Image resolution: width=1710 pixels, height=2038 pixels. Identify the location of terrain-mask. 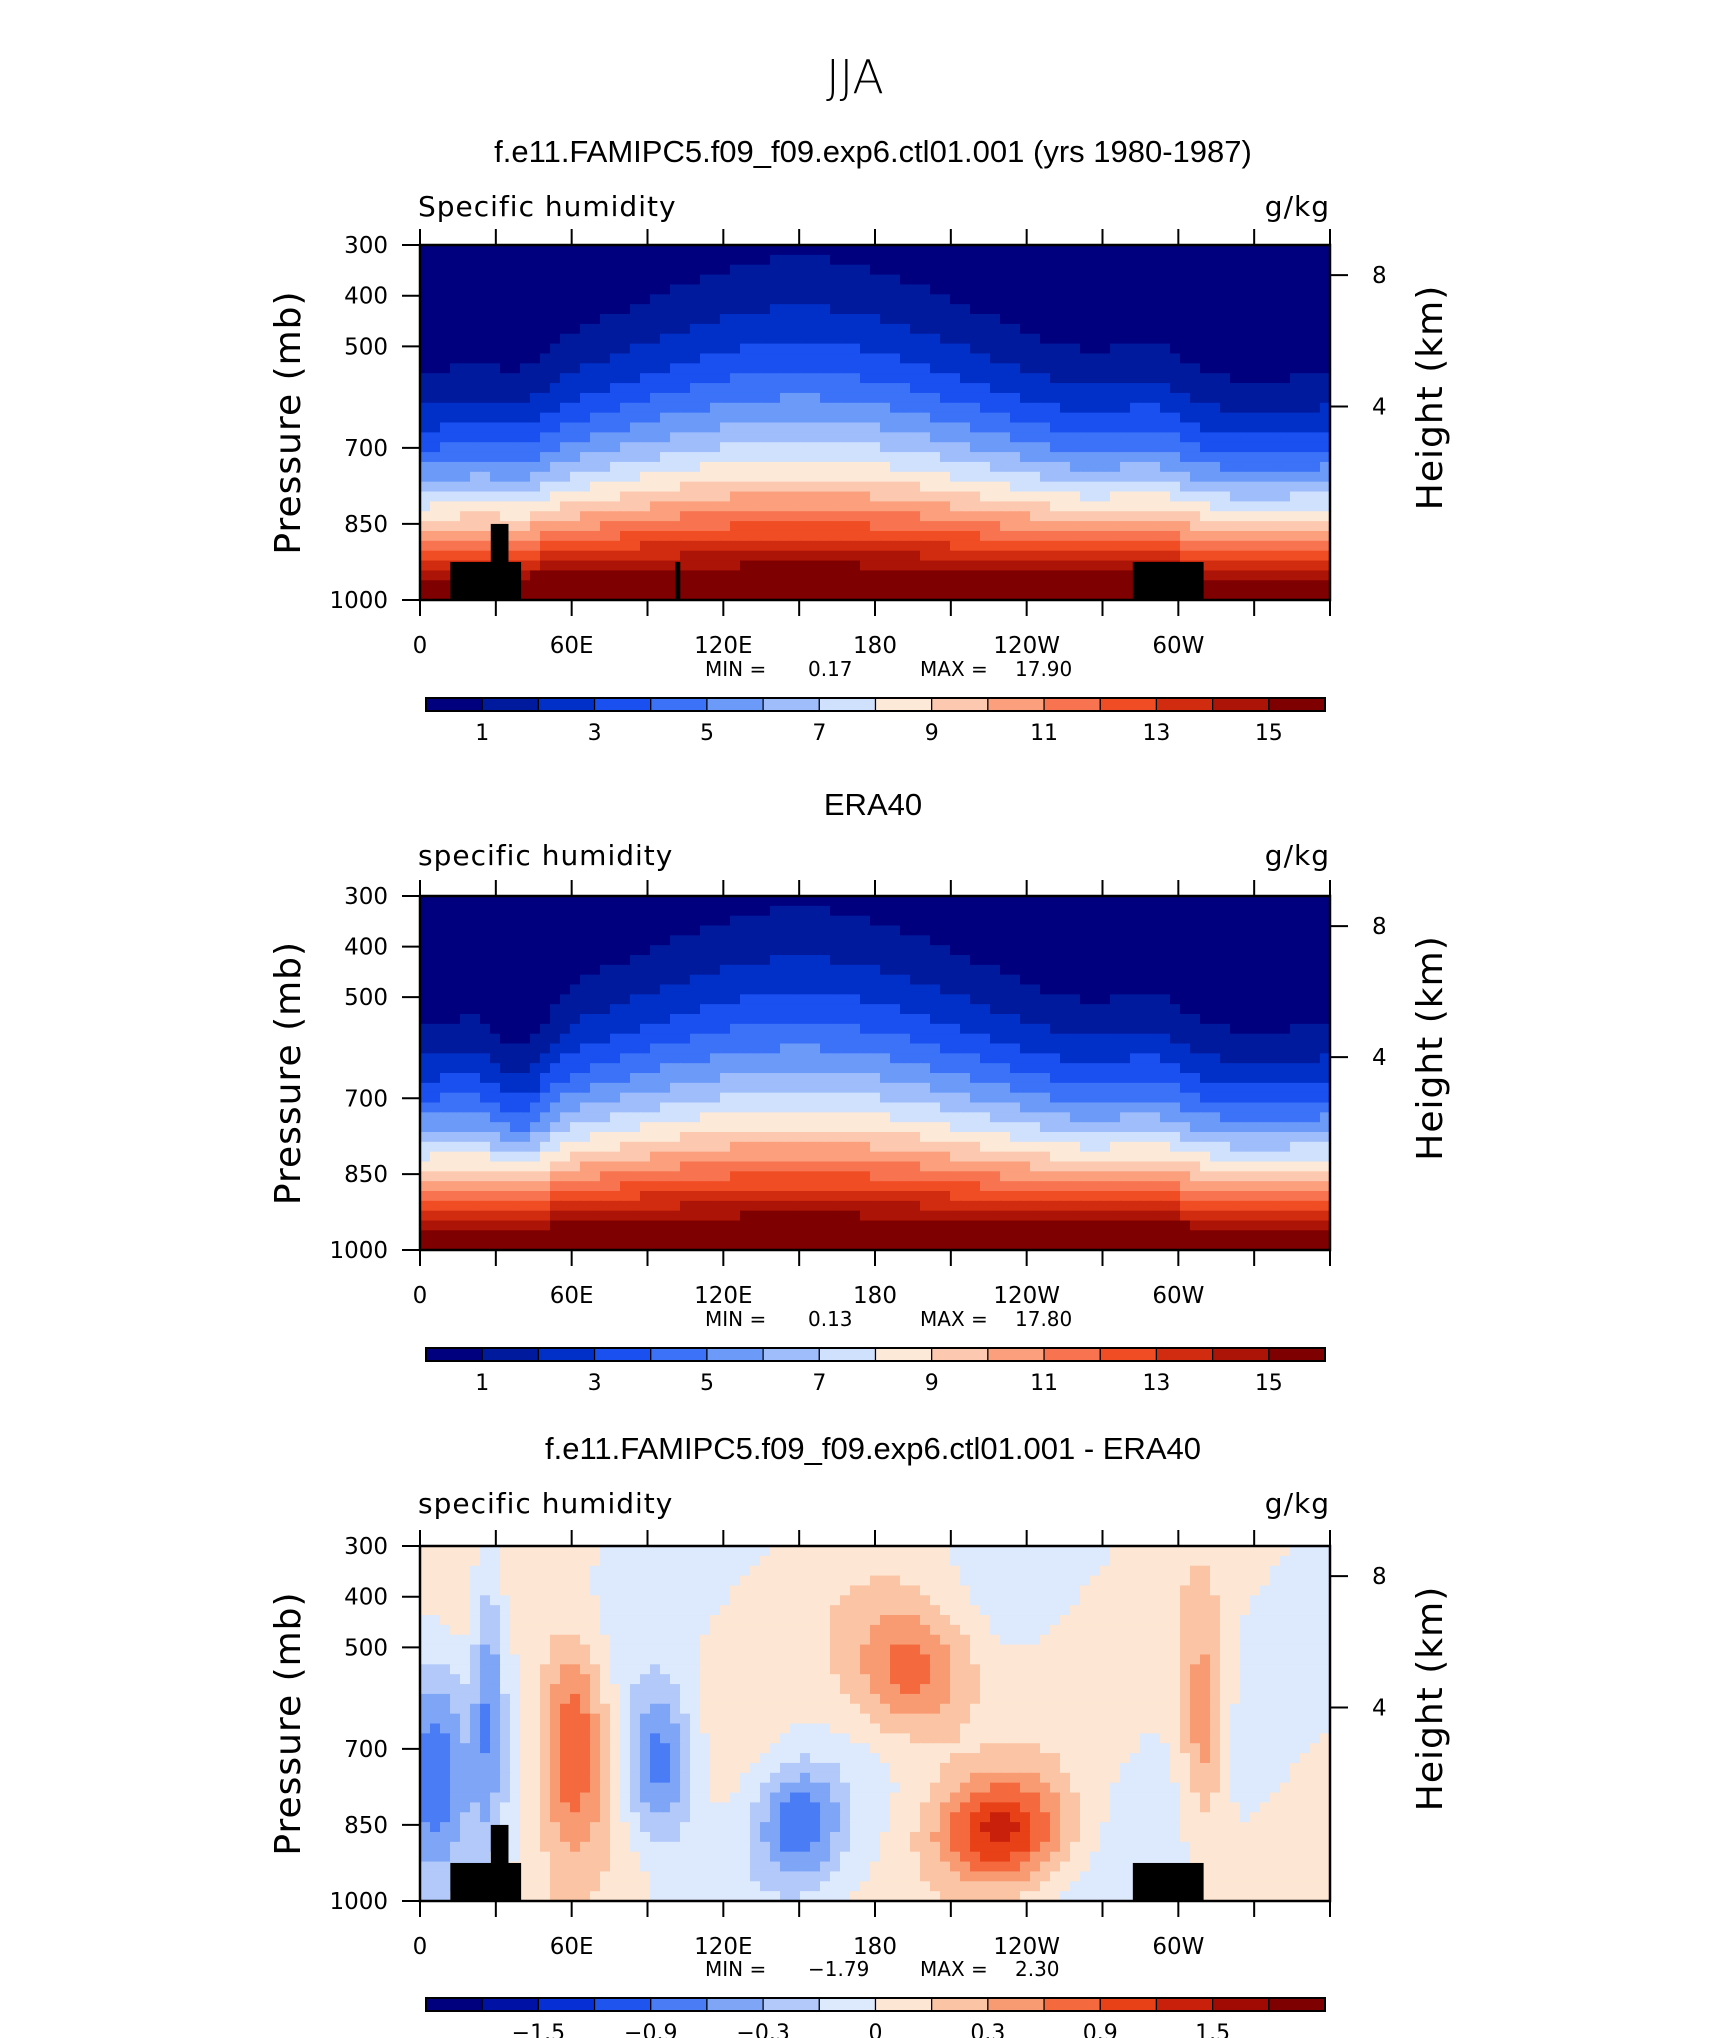
(499, 561).